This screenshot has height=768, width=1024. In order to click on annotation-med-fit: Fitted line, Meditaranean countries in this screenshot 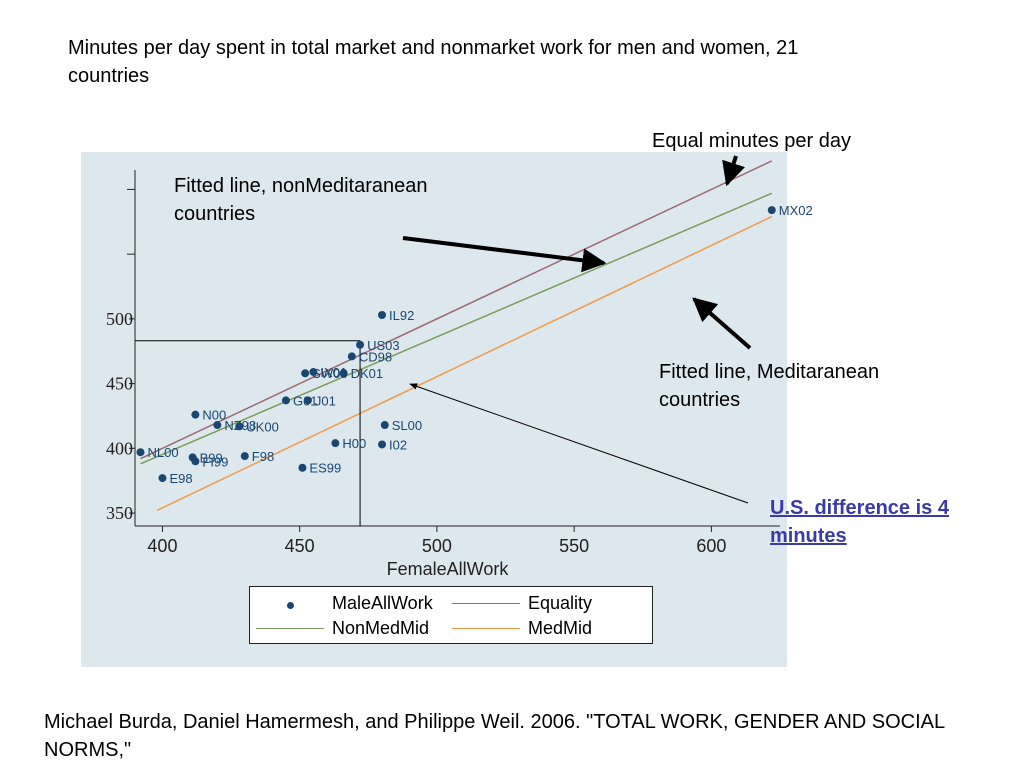, I will do `click(769, 386)`.